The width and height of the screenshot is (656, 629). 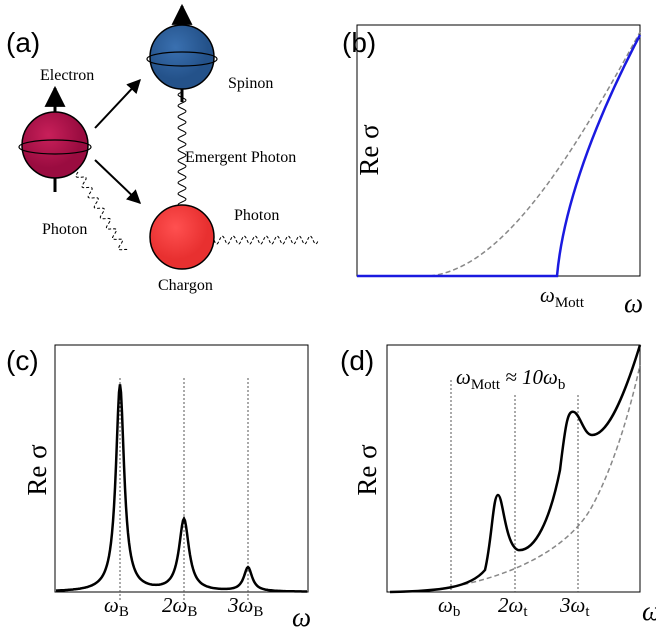 What do you see at coordinates (357, 360) in the screenshot?
I see `panel-label: (d)` at bounding box center [357, 360].